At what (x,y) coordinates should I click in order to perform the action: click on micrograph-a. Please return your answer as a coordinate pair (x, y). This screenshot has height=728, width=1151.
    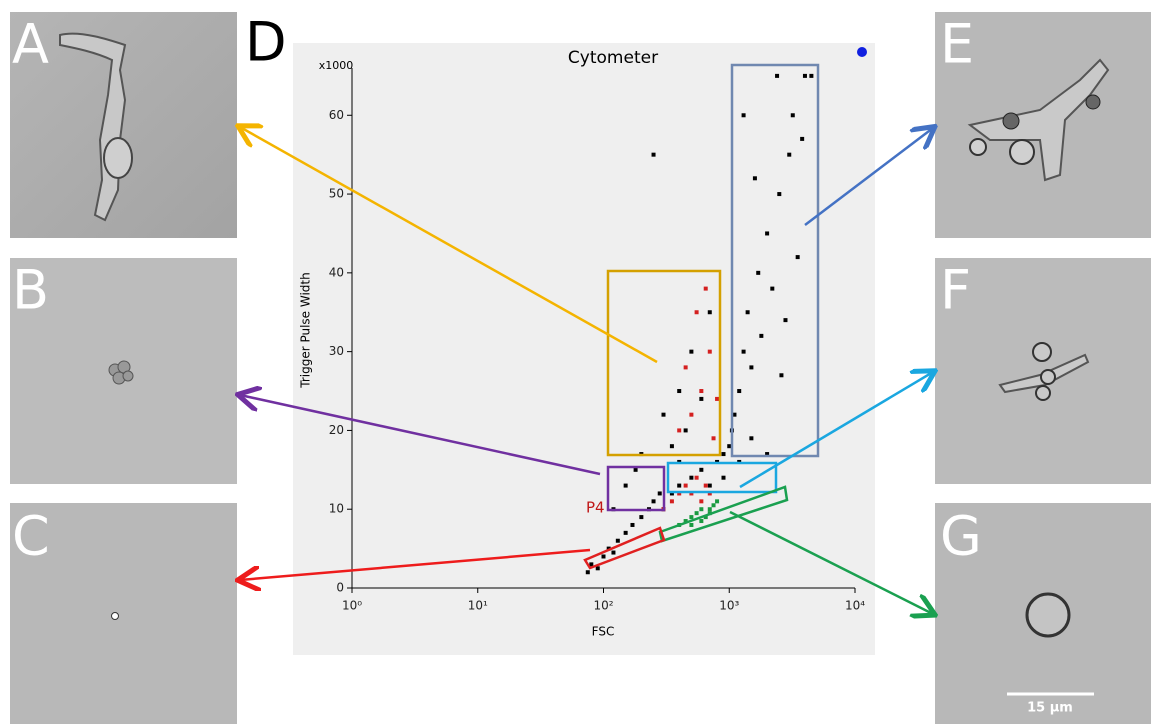
    Looking at the image, I should click on (123, 125).